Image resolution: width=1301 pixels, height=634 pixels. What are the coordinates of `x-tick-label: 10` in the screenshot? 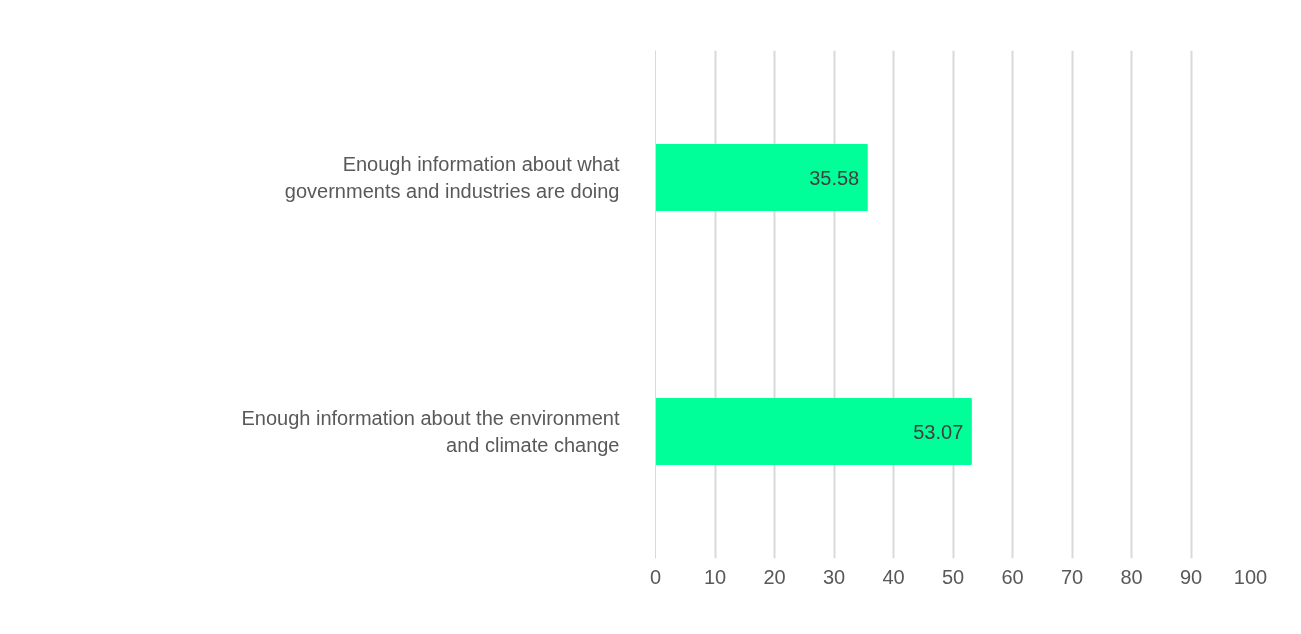 It's located at (715, 576).